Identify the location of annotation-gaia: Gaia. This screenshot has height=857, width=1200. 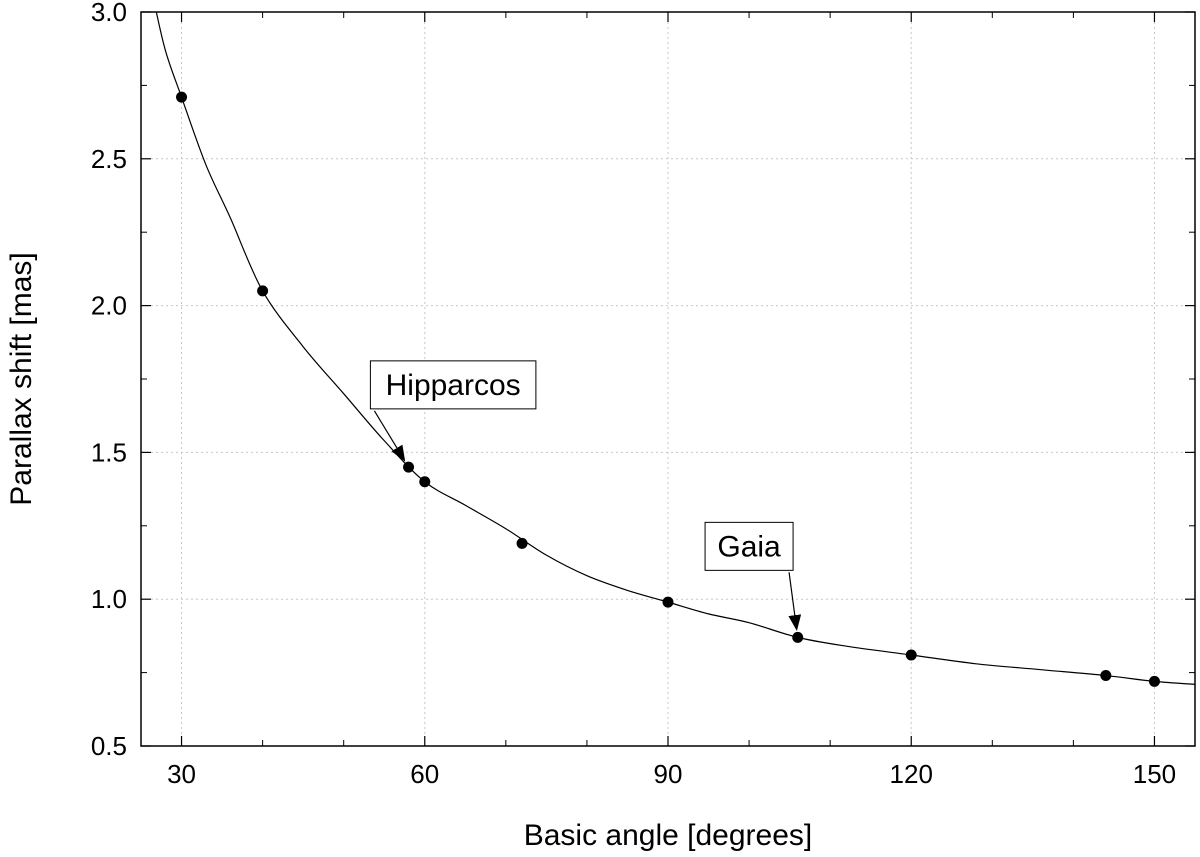
(753, 576).